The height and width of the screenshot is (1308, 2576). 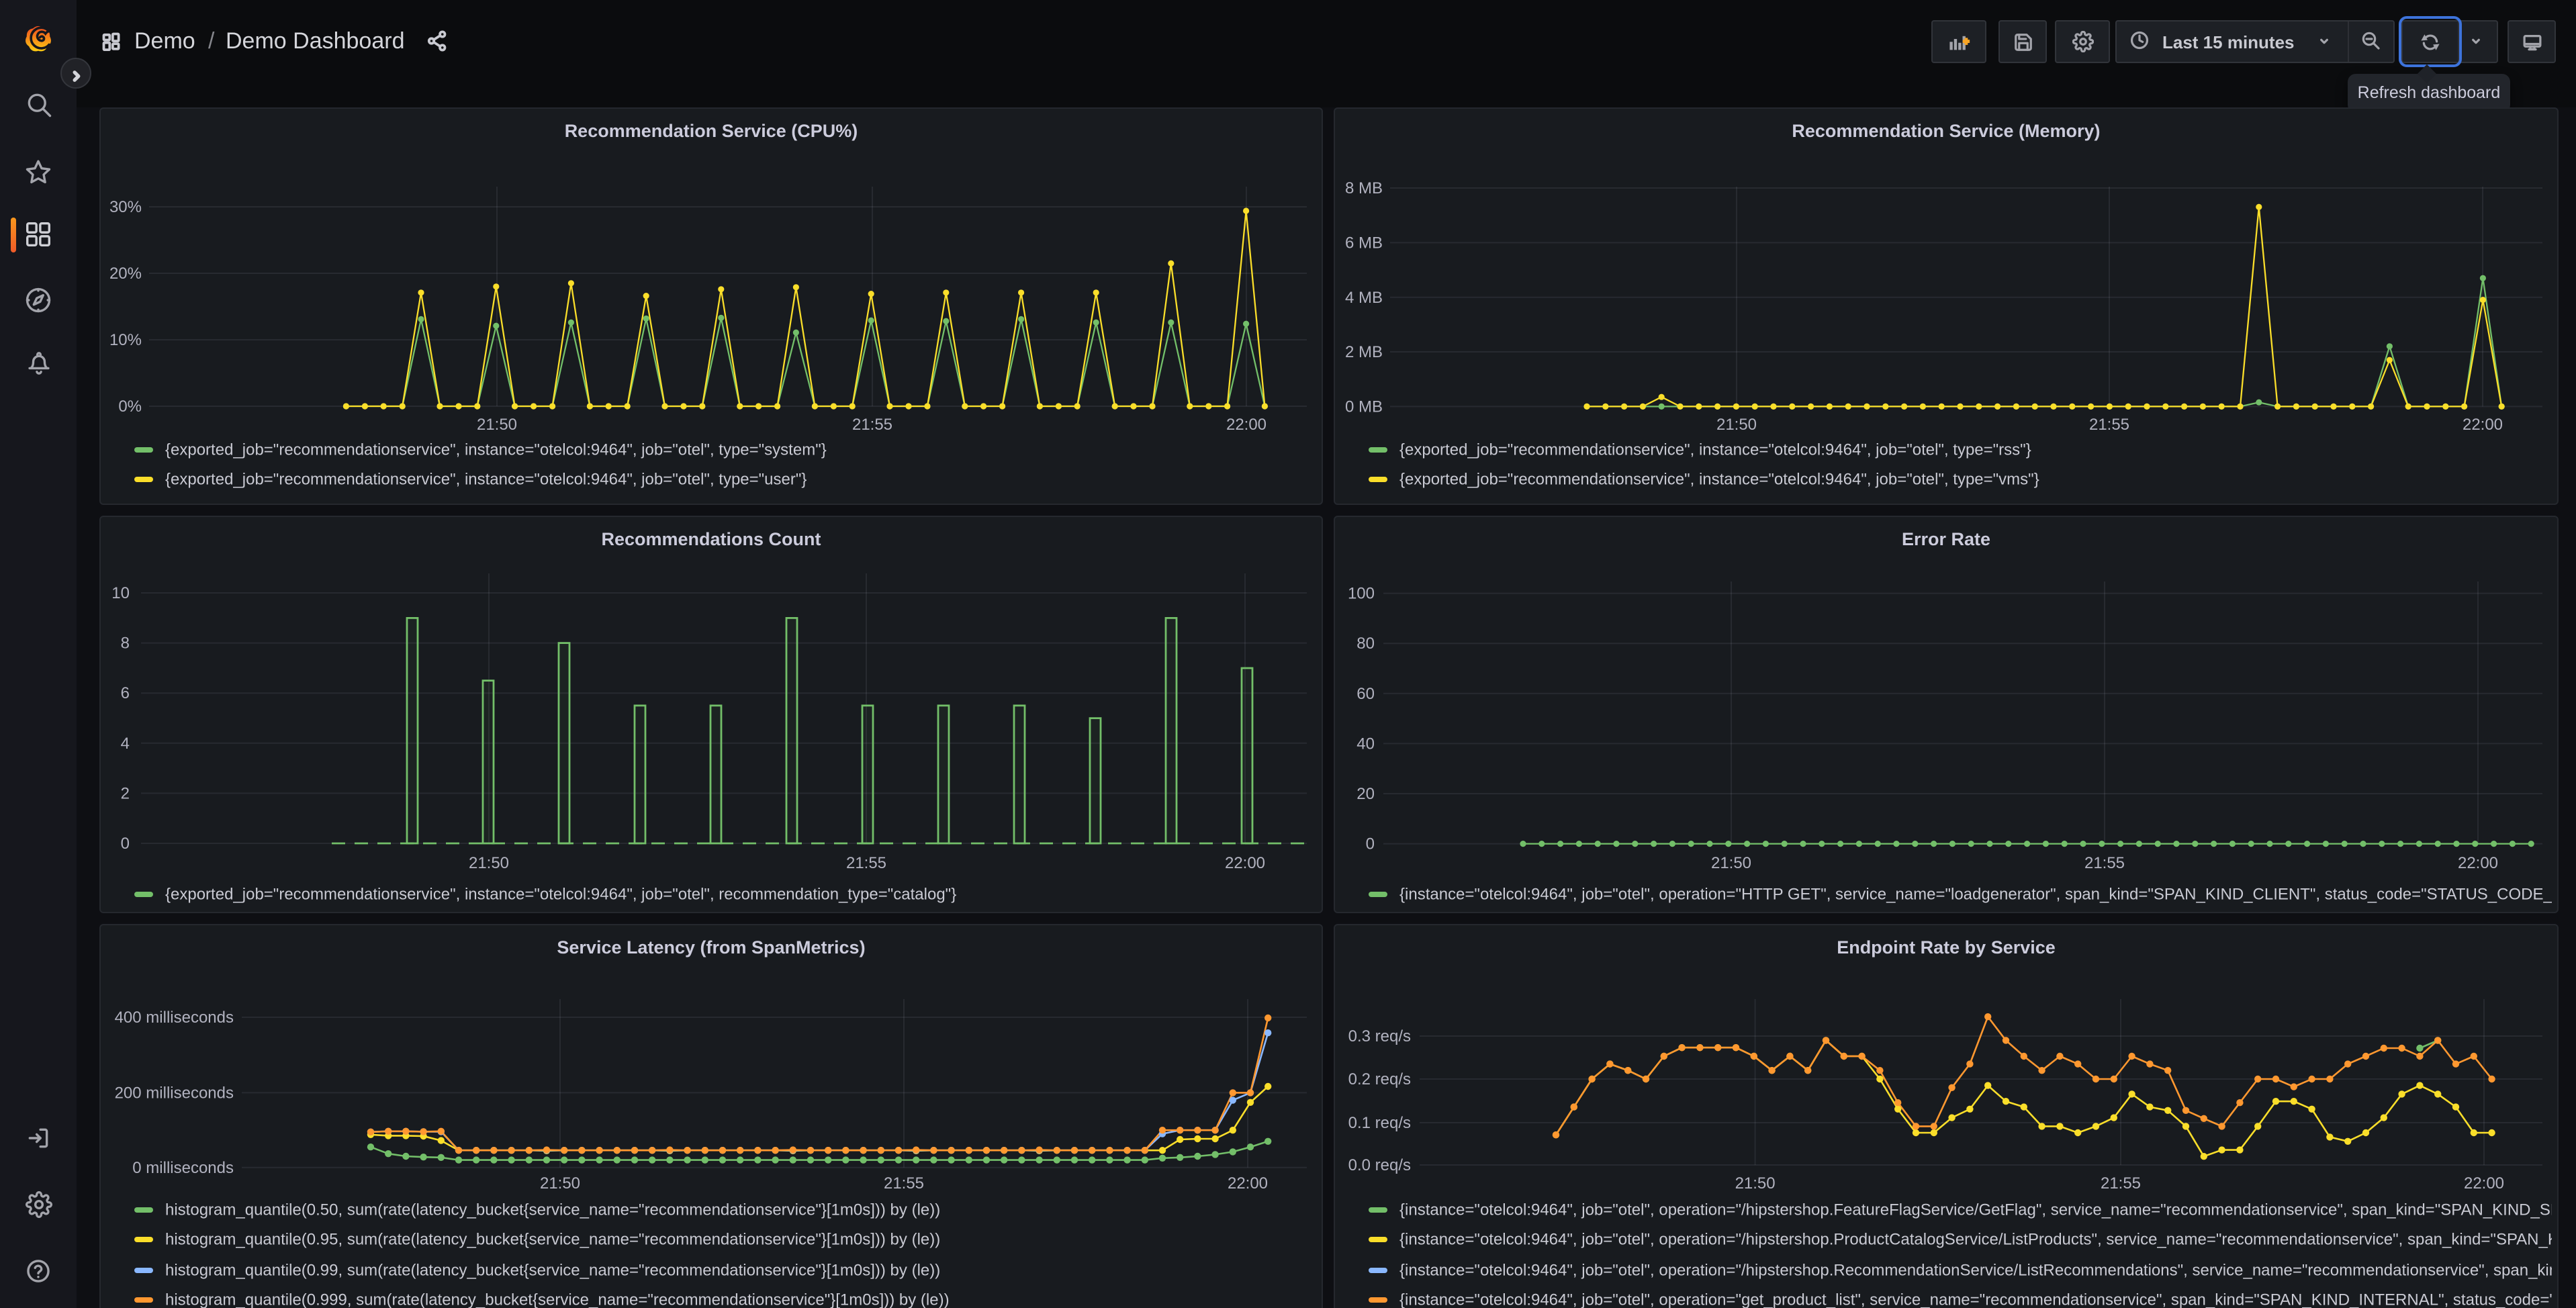 I want to click on svg-text: 8, so click(x=125, y=644).